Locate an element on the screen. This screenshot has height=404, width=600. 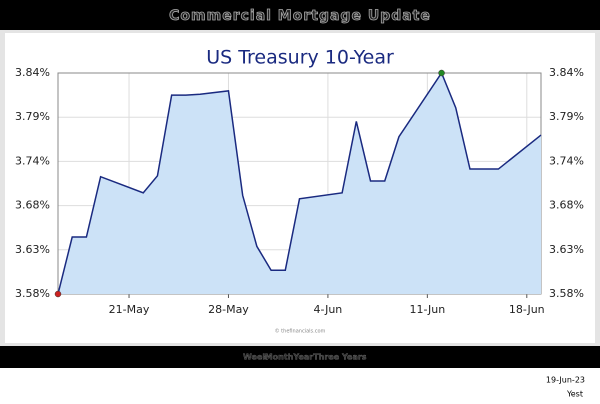
x-tick-label: 4-Jun is located at coordinates (328, 309).